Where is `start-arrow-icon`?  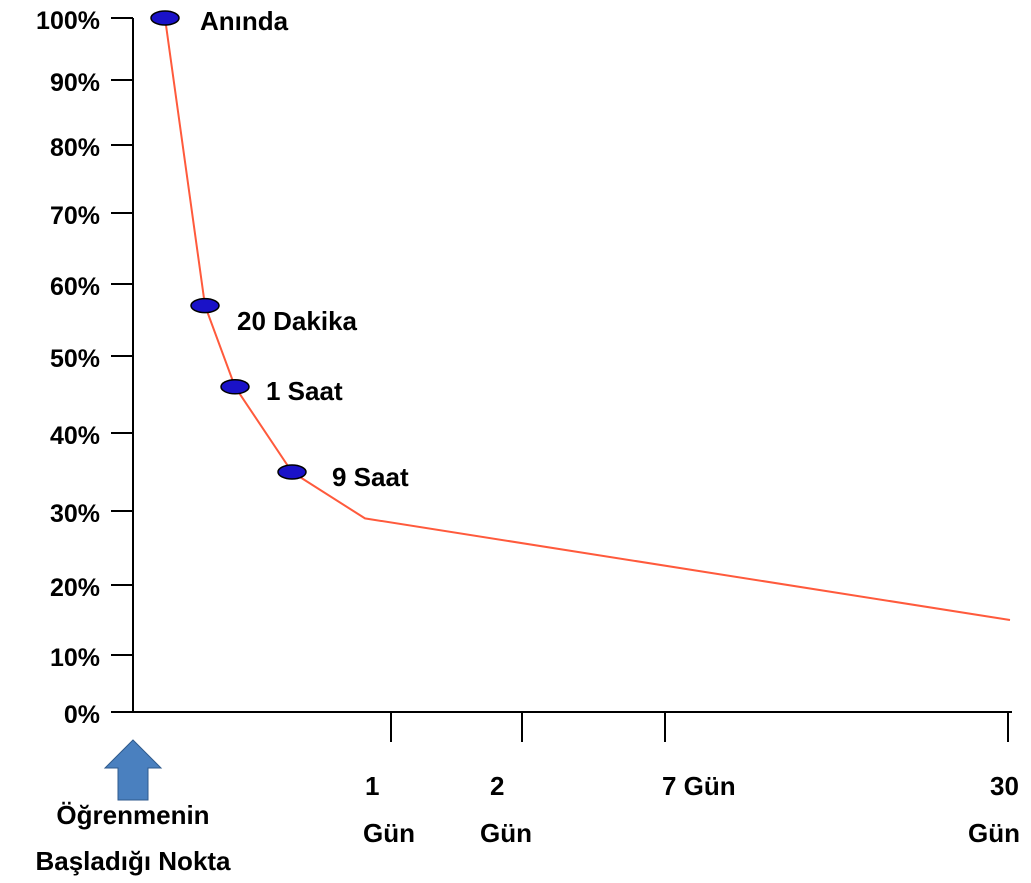
start-arrow-icon is located at coordinates (133, 770).